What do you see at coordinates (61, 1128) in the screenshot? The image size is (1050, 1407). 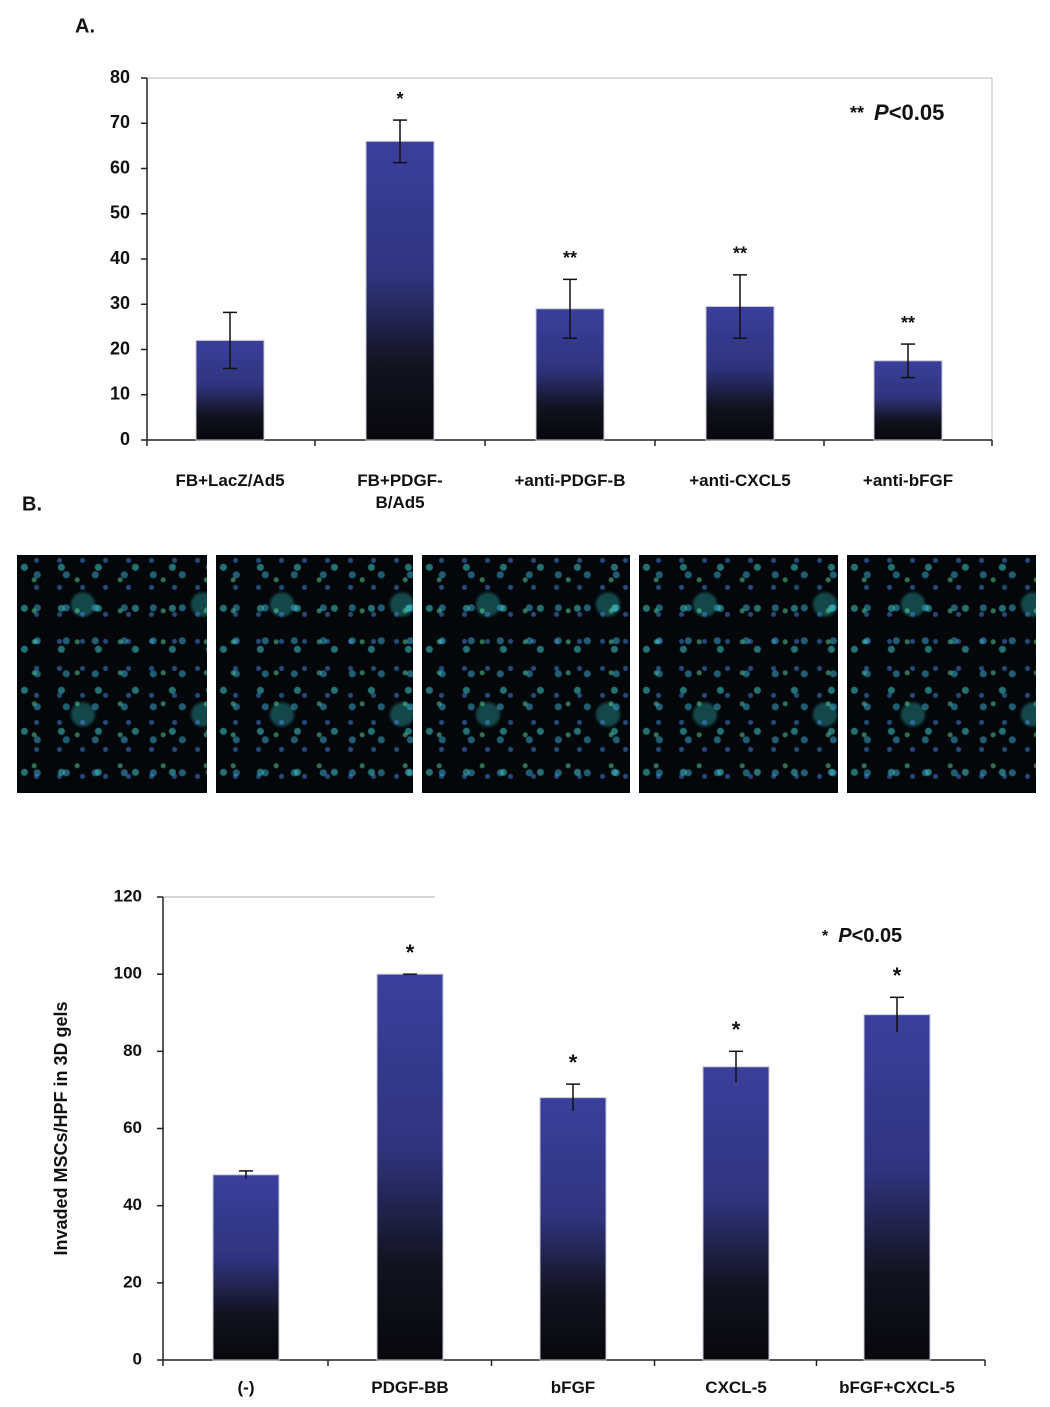 I see `y-axis-label: Invaded MSCs/HPF in 3D gels` at bounding box center [61, 1128].